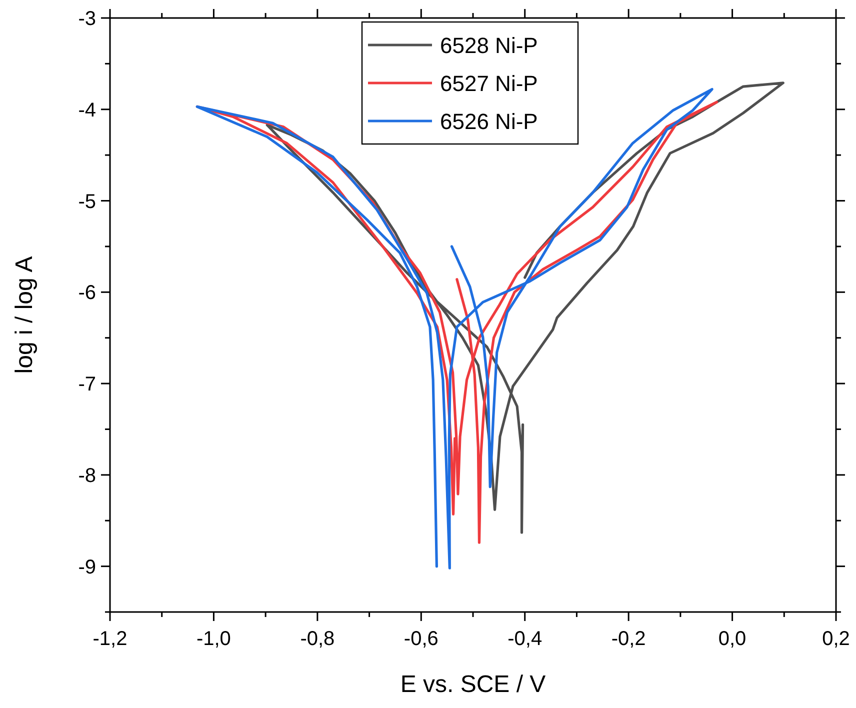 Image resolution: width=856 pixels, height=708 pixels. I want to click on y-axis-title: log i / log A, so click(24, 315).